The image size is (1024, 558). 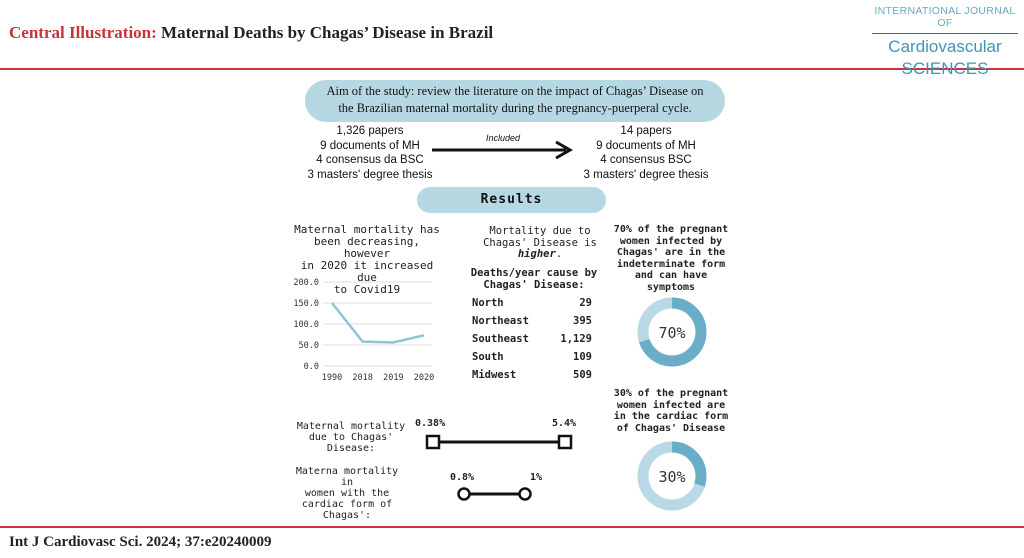 I want to click on x-tick-label: 2018, so click(x=362, y=378).